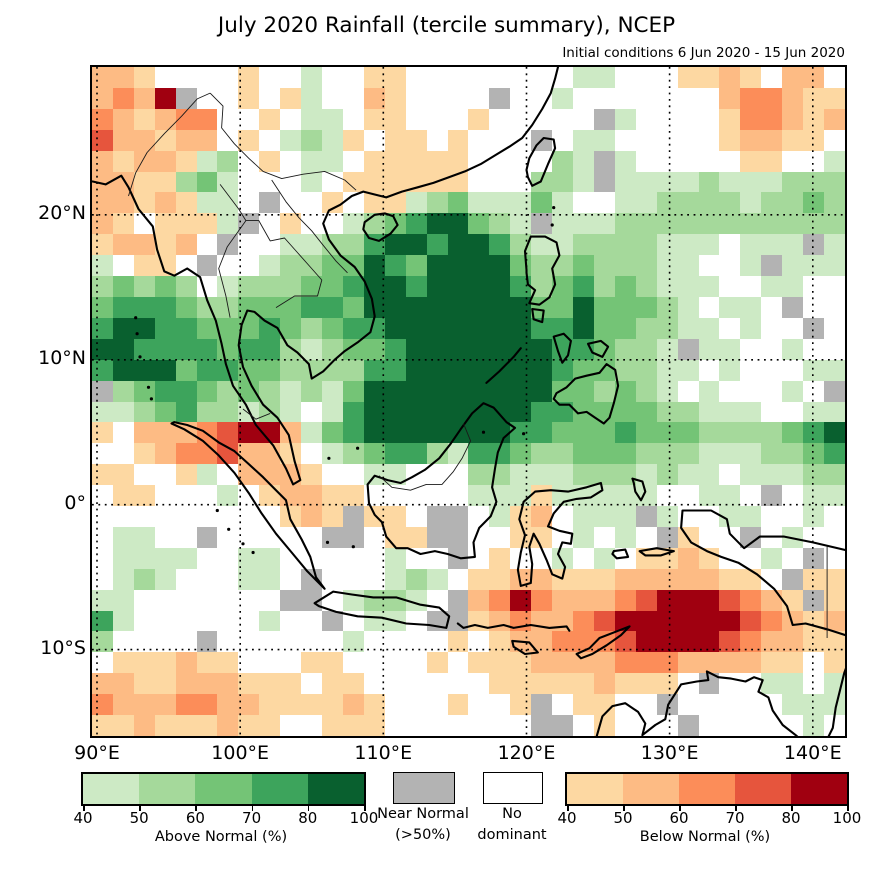 This screenshot has width=893, height=874. Describe the element at coordinates (762, 573) in the screenshot. I see `coastline-new-guinea` at that location.